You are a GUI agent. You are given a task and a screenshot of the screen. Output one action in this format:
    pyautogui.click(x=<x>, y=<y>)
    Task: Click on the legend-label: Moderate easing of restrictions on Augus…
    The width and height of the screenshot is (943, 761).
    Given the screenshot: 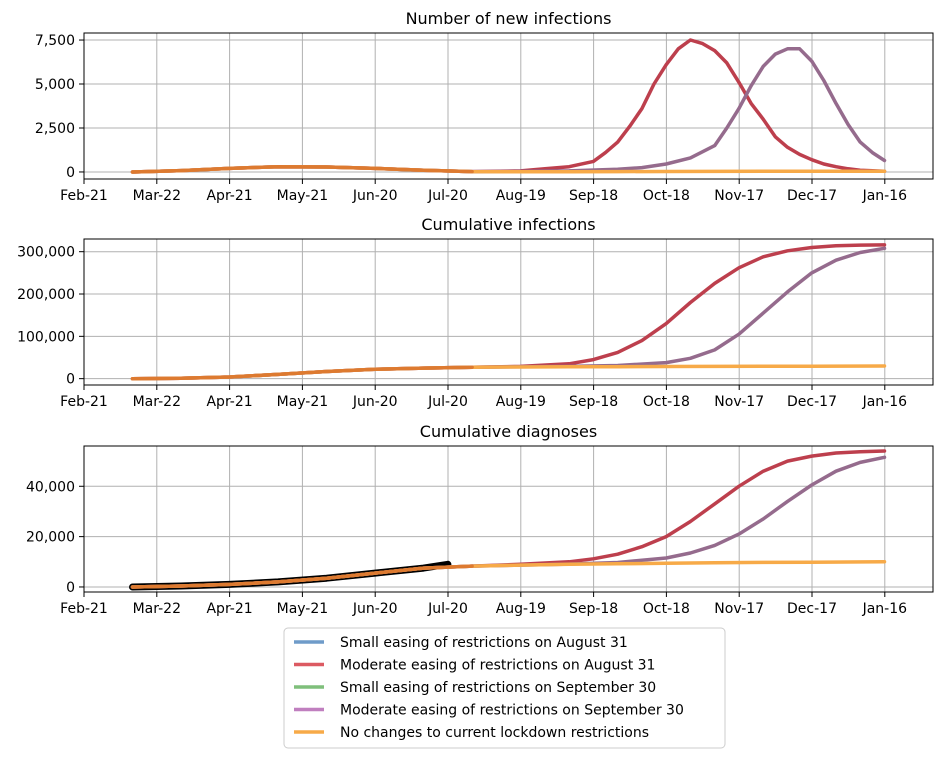 What is the action you would take?
    pyautogui.click(x=497, y=666)
    